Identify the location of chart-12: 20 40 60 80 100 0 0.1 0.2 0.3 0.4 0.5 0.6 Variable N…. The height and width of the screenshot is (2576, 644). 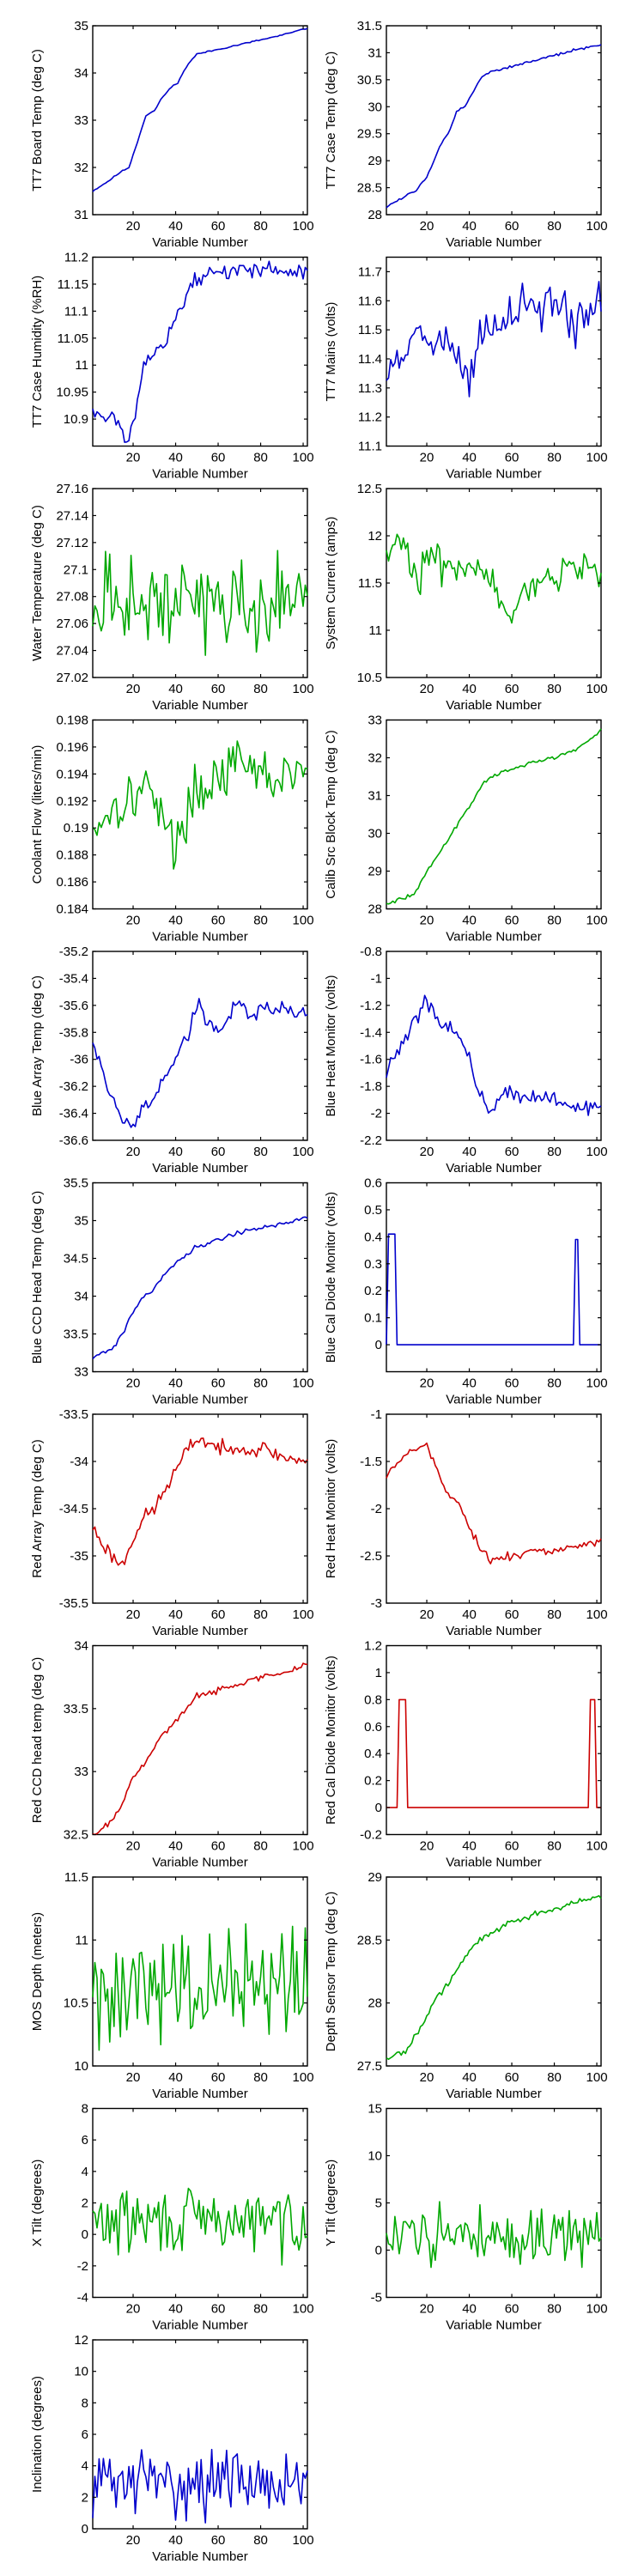
(466, 1291).